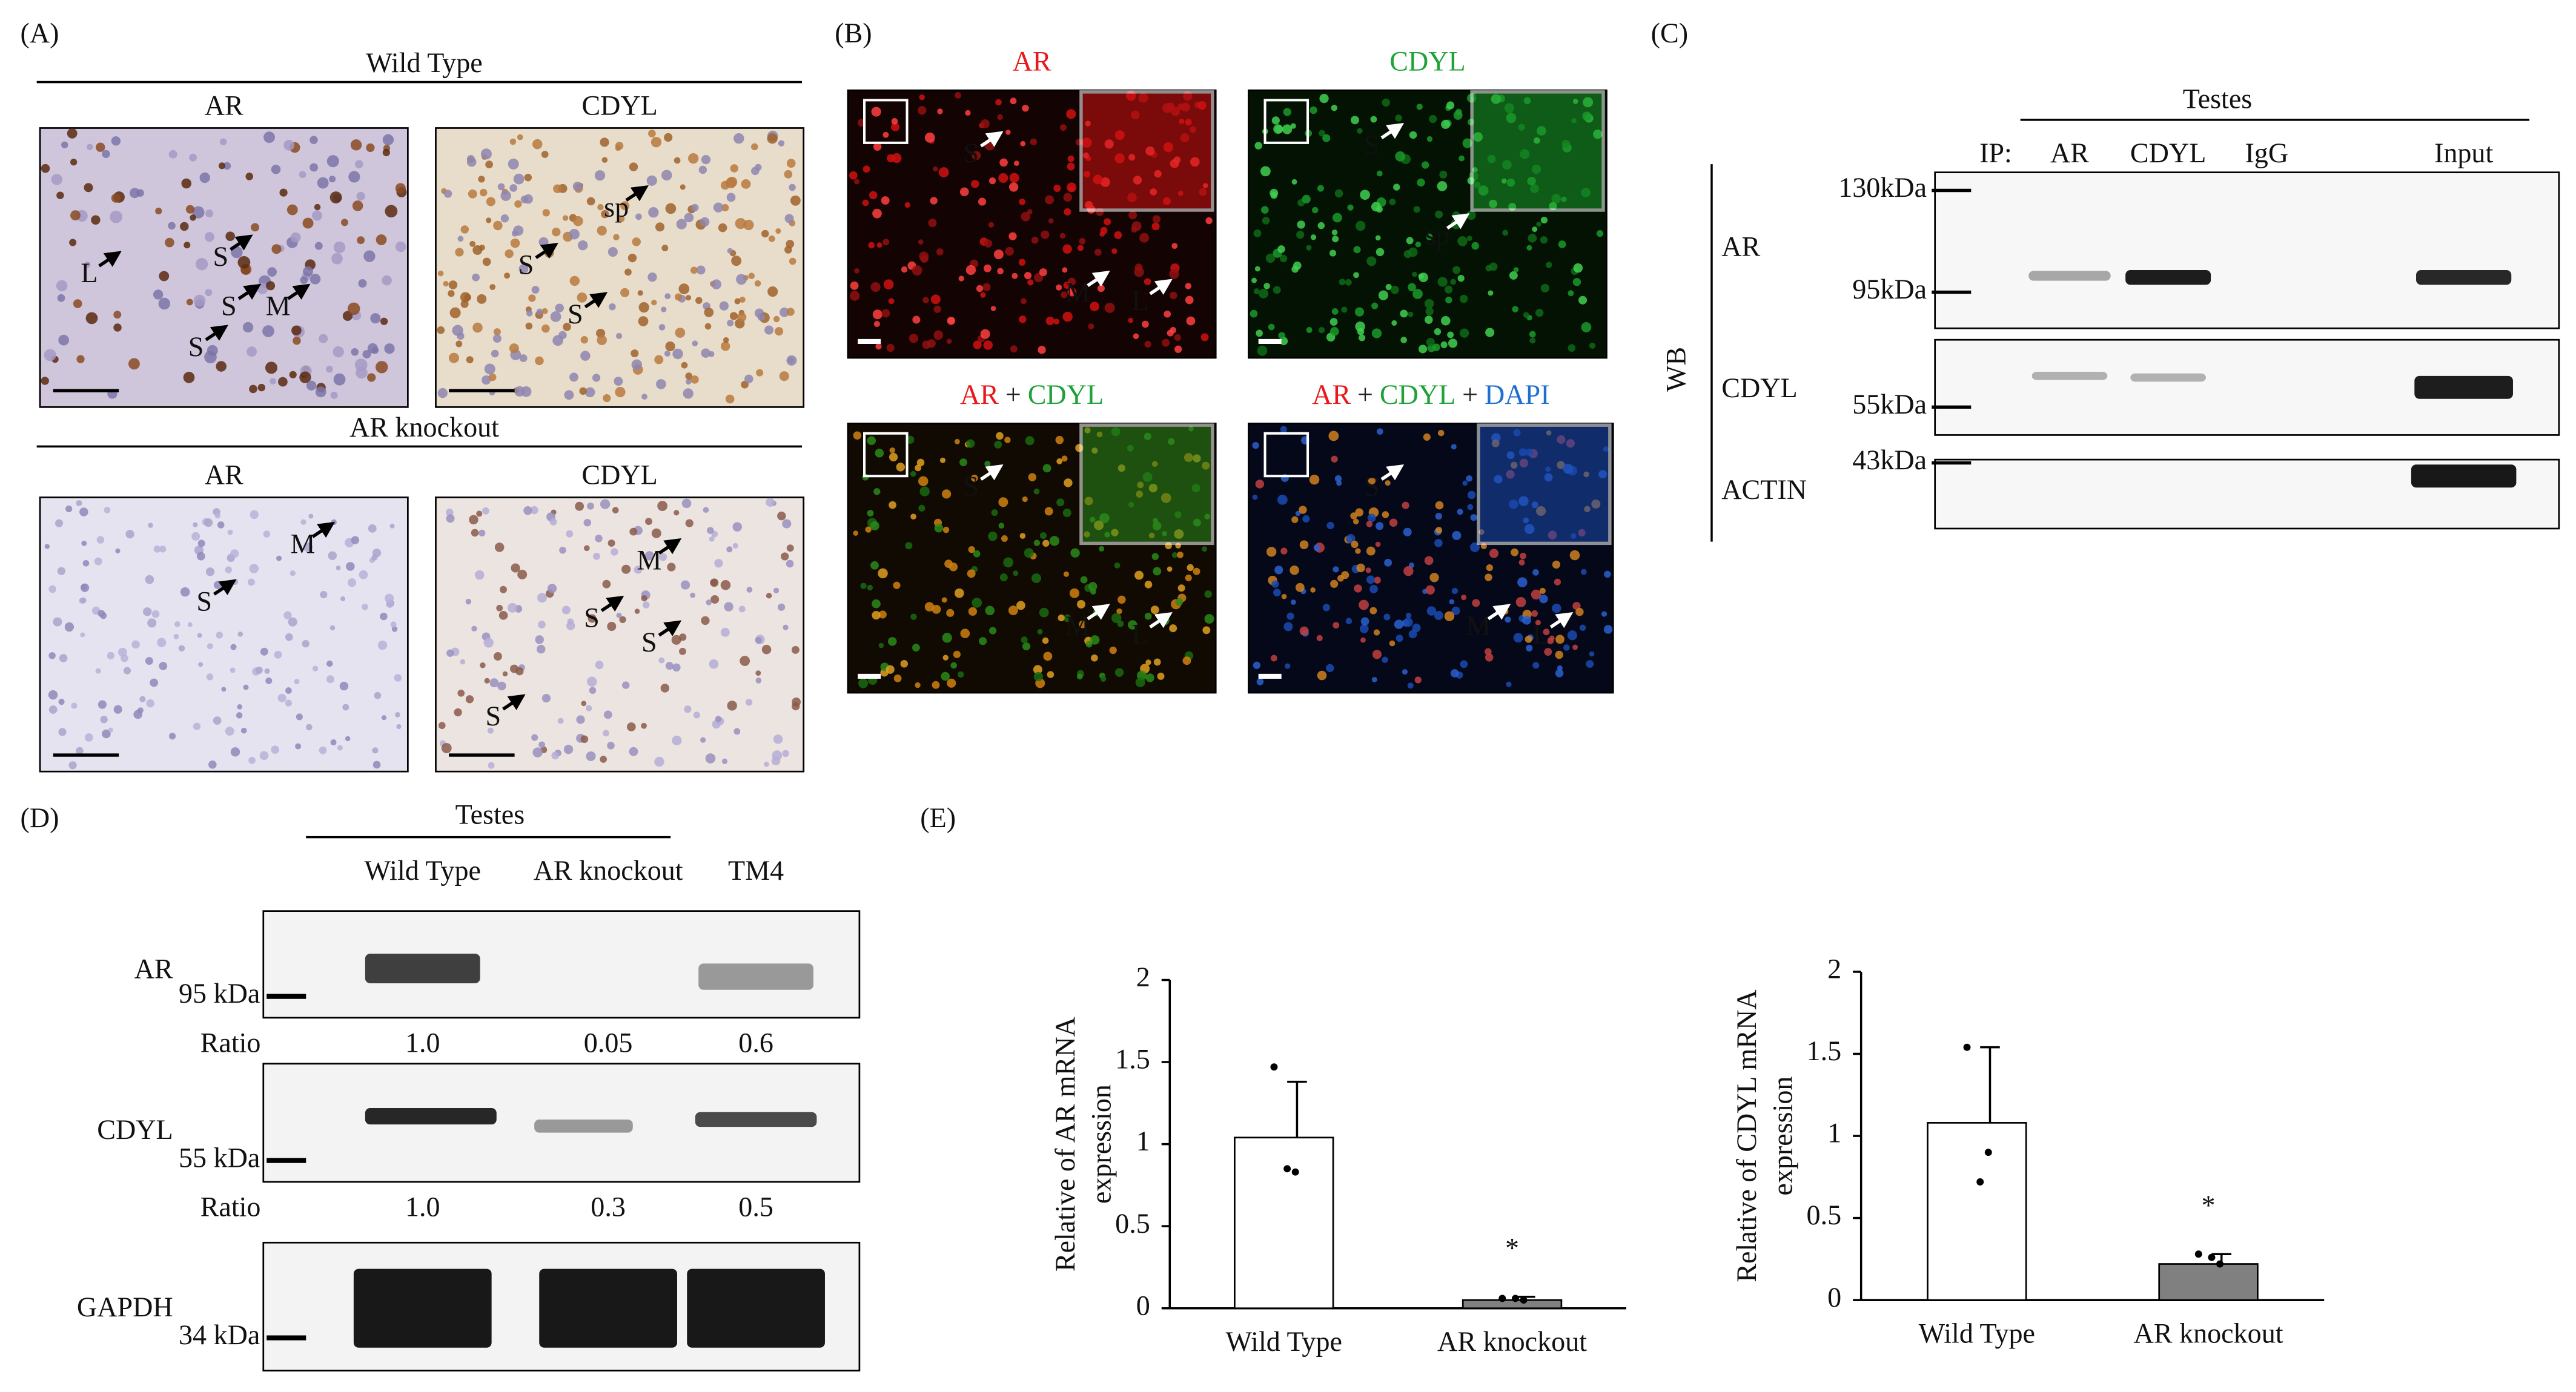  I want to click on marker-label: 43kDa, so click(1889, 459).